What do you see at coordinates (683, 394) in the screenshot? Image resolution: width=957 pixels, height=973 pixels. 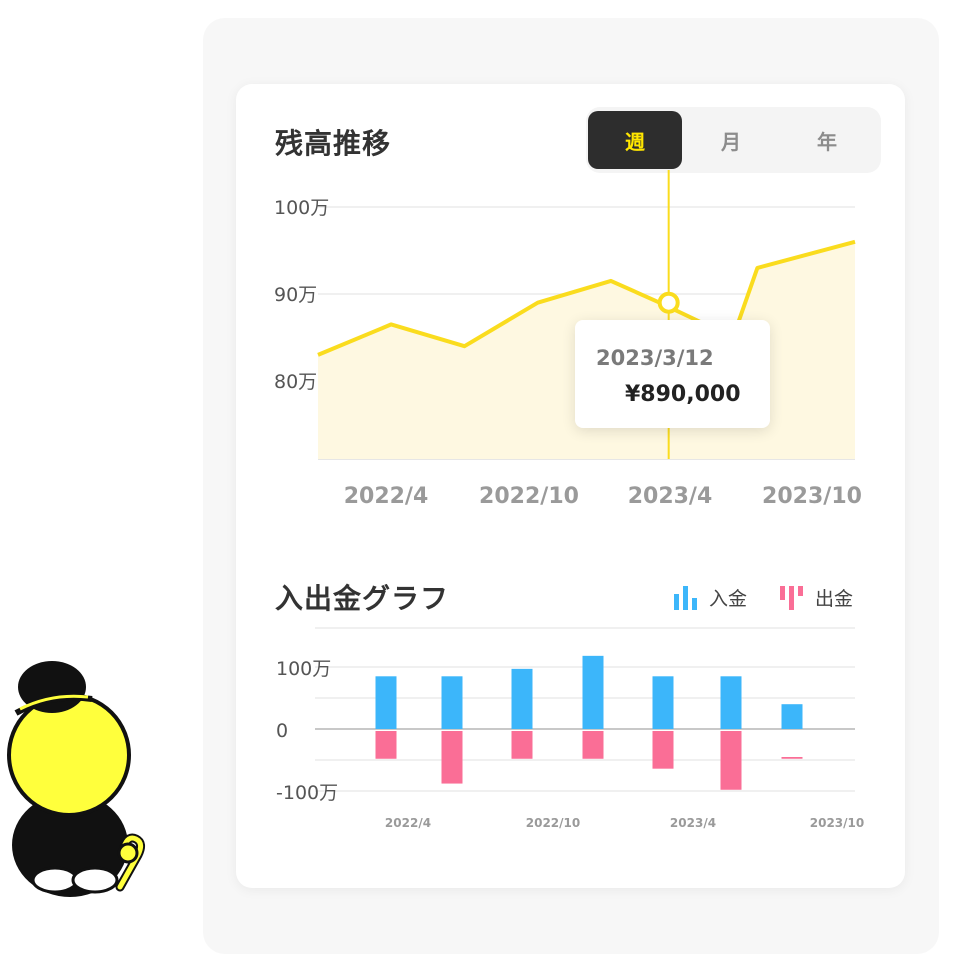 I see `tooltip-value: ¥890,000` at bounding box center [683, 394].